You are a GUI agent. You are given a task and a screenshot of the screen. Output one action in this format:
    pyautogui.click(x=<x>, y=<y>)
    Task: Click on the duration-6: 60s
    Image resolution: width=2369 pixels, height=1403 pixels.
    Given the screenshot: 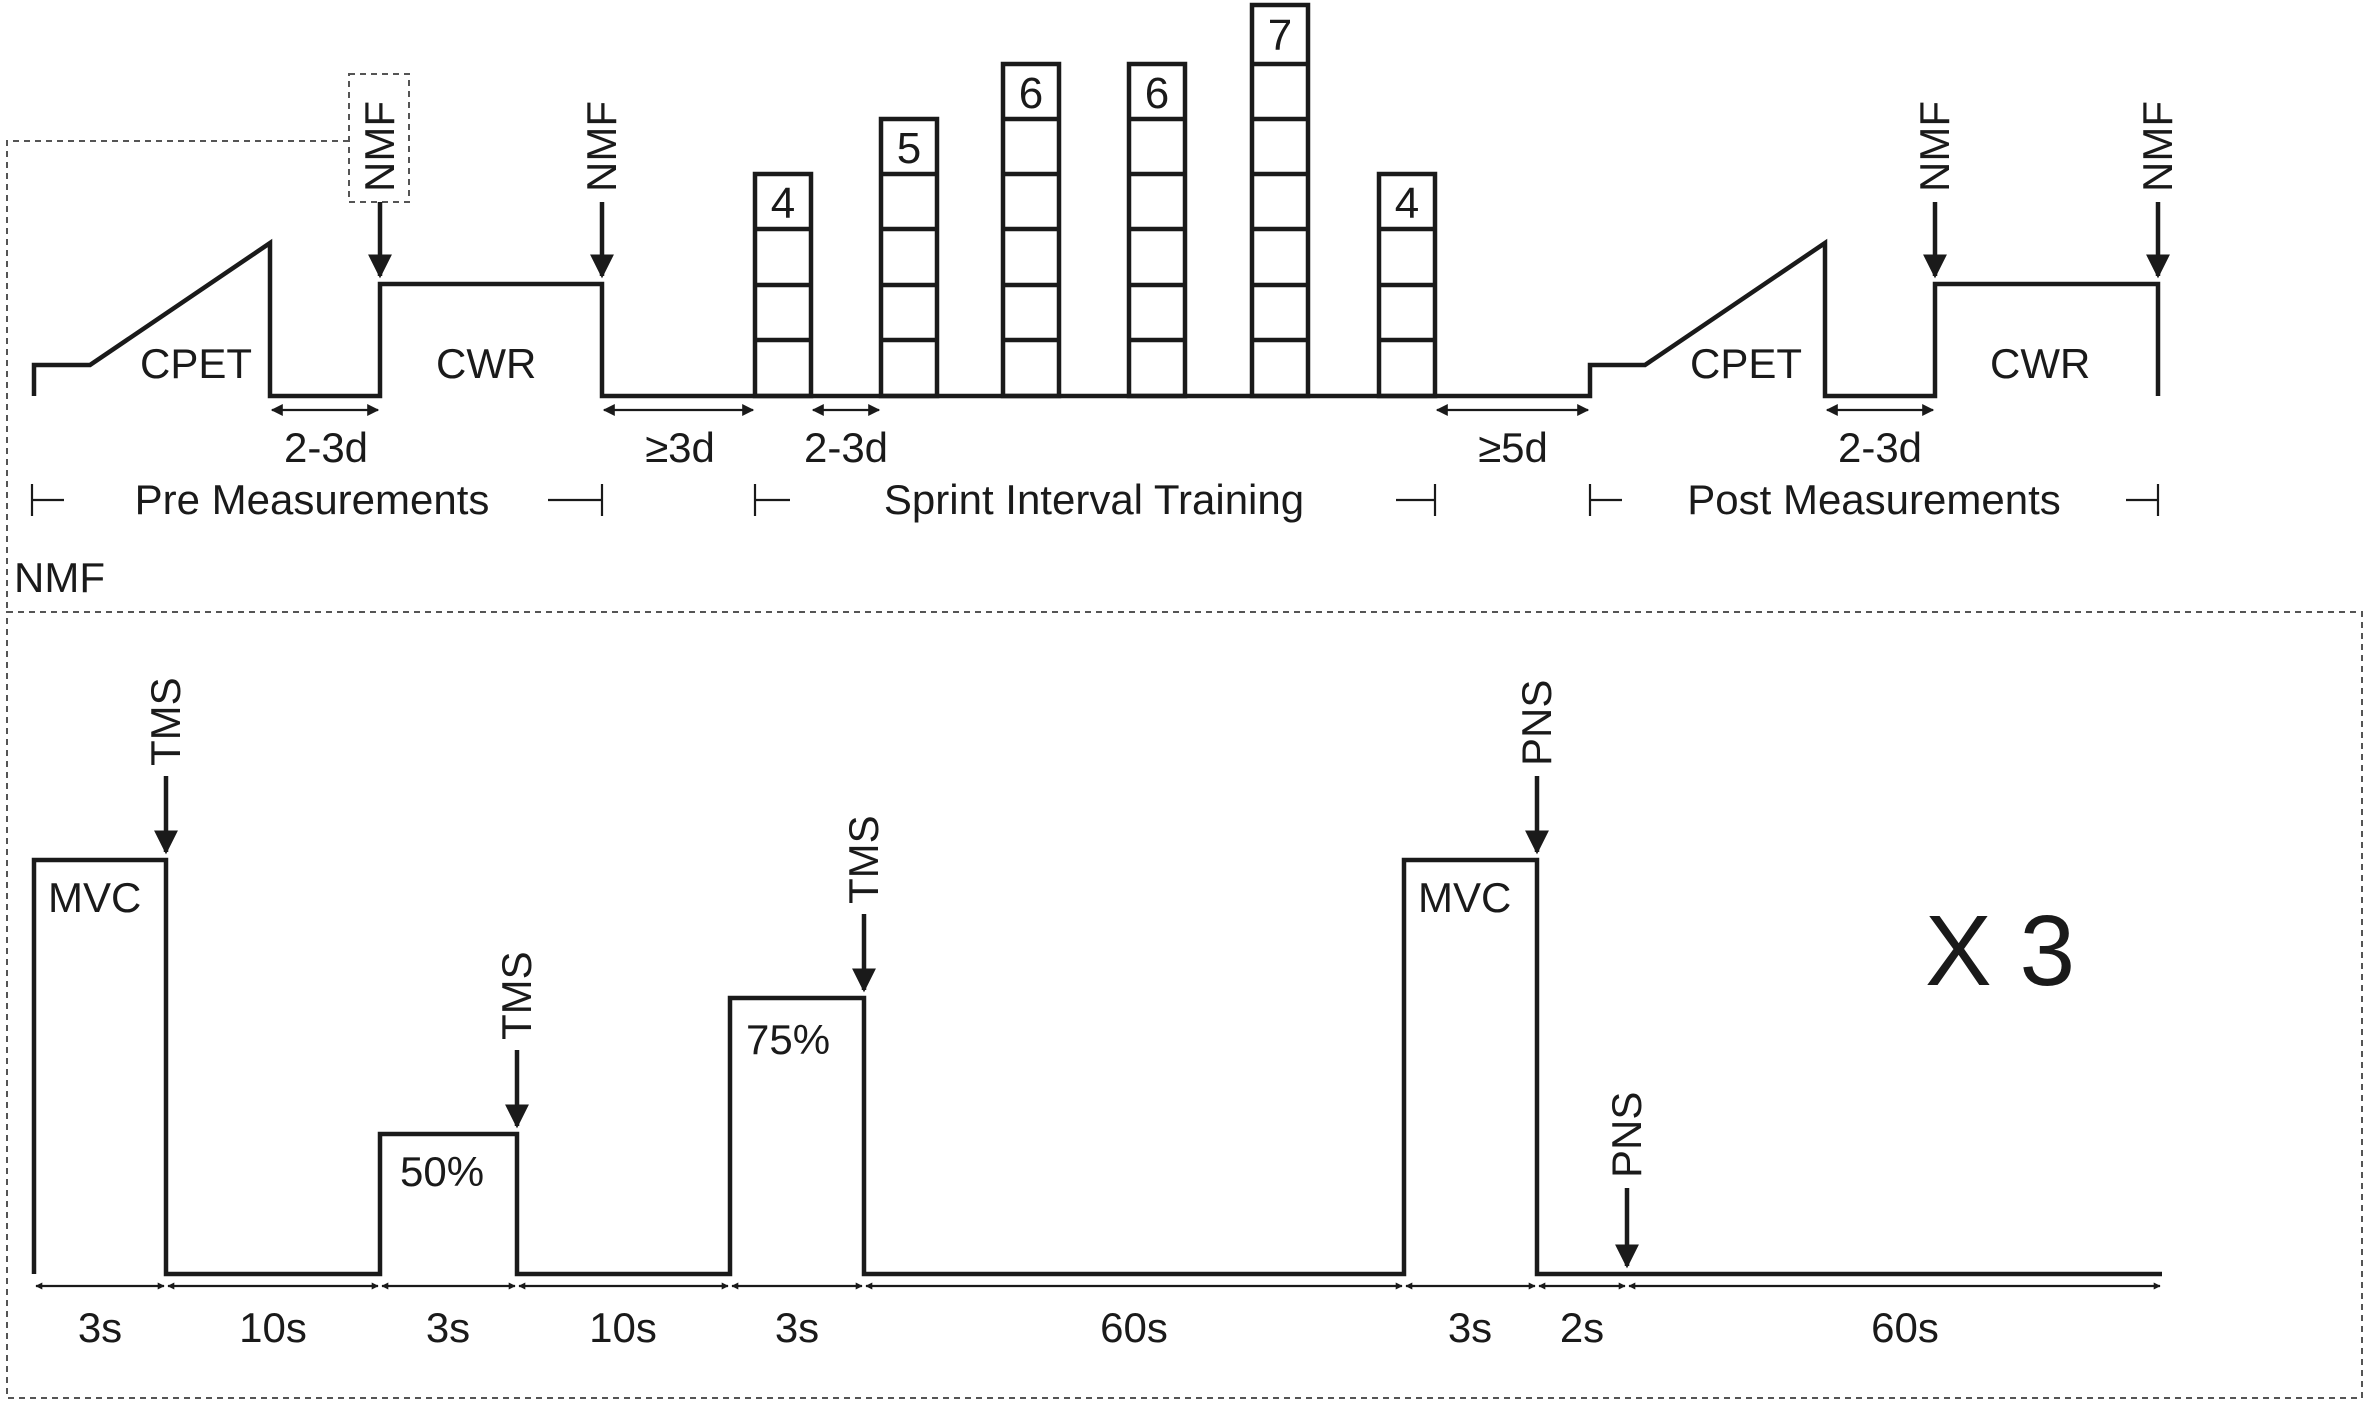 What is the action you would take?
    pyautogui.click(x=1134, y=1316)
    